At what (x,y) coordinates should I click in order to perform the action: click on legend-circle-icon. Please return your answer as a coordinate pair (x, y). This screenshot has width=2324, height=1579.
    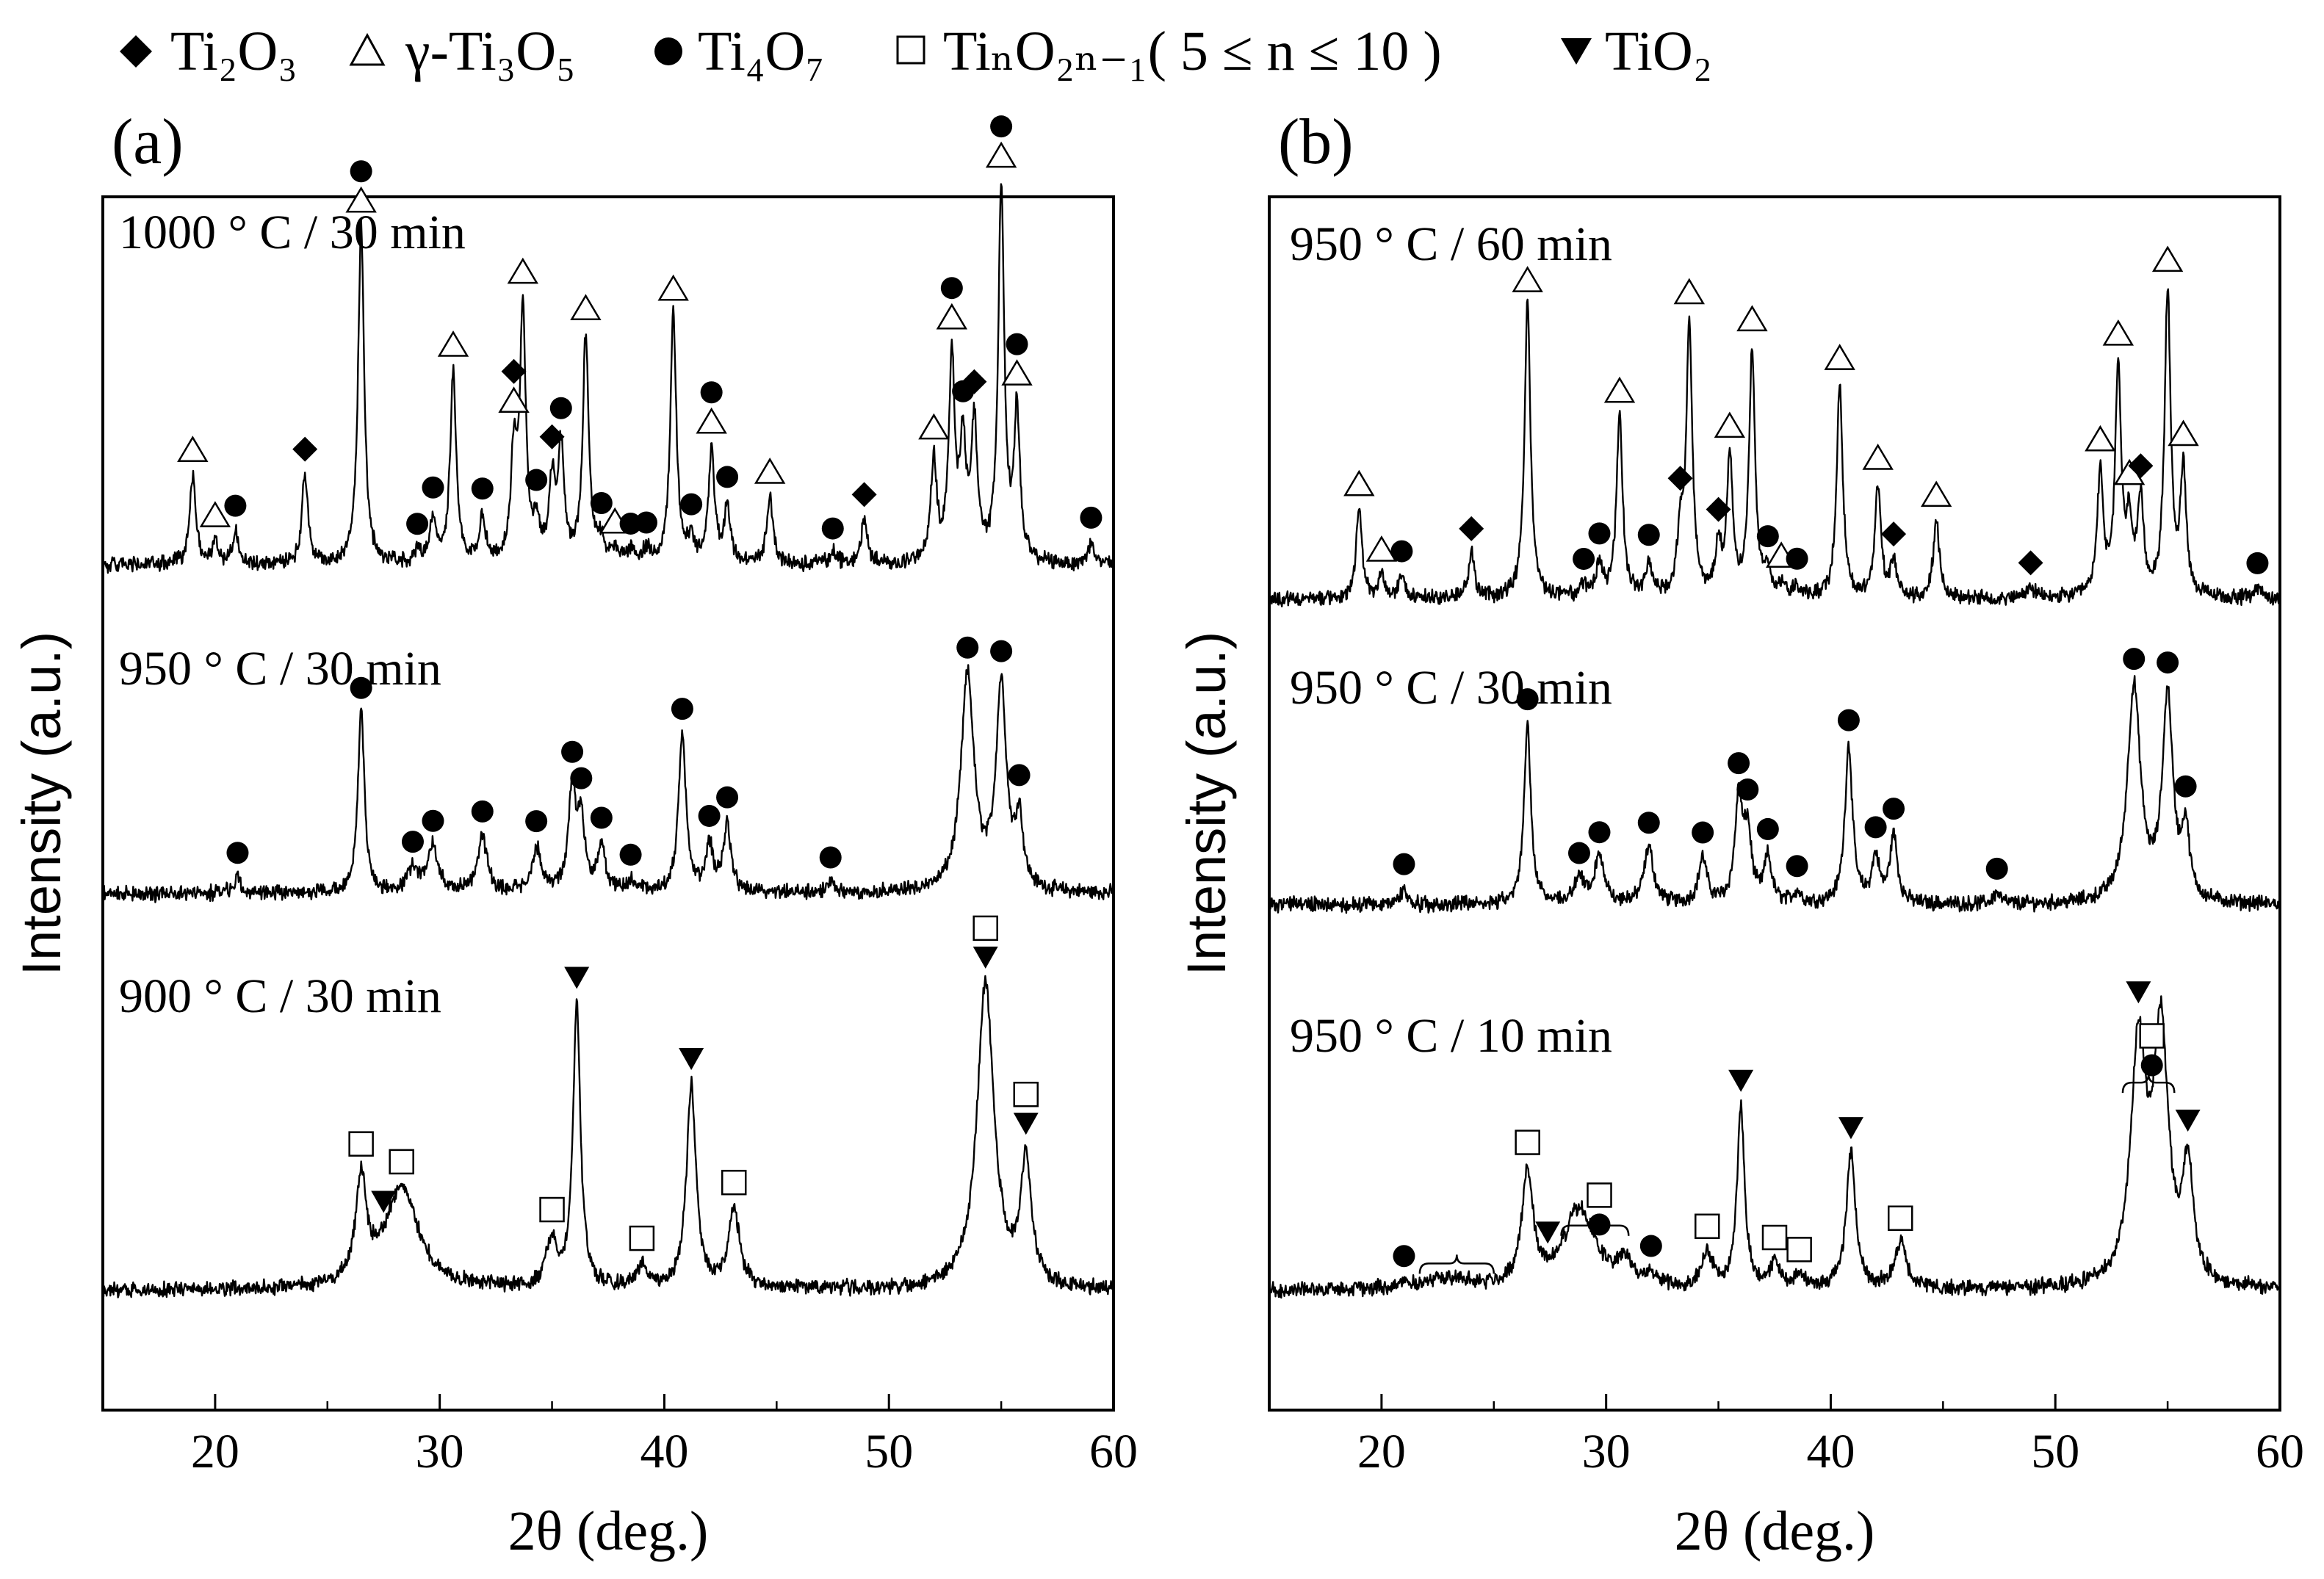
    Looking at the image, I should click on (668, 51).